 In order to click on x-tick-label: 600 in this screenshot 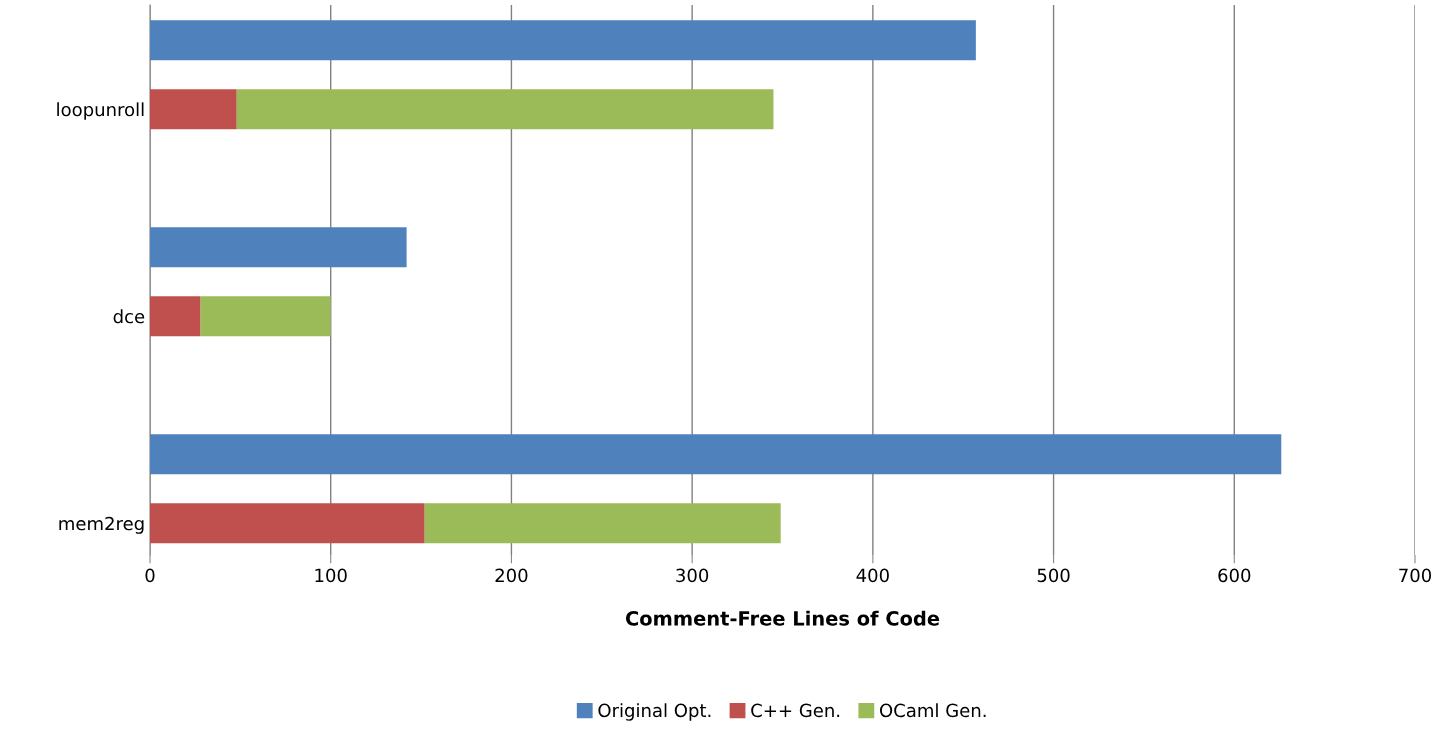, I will do `click(1234, 575)`.